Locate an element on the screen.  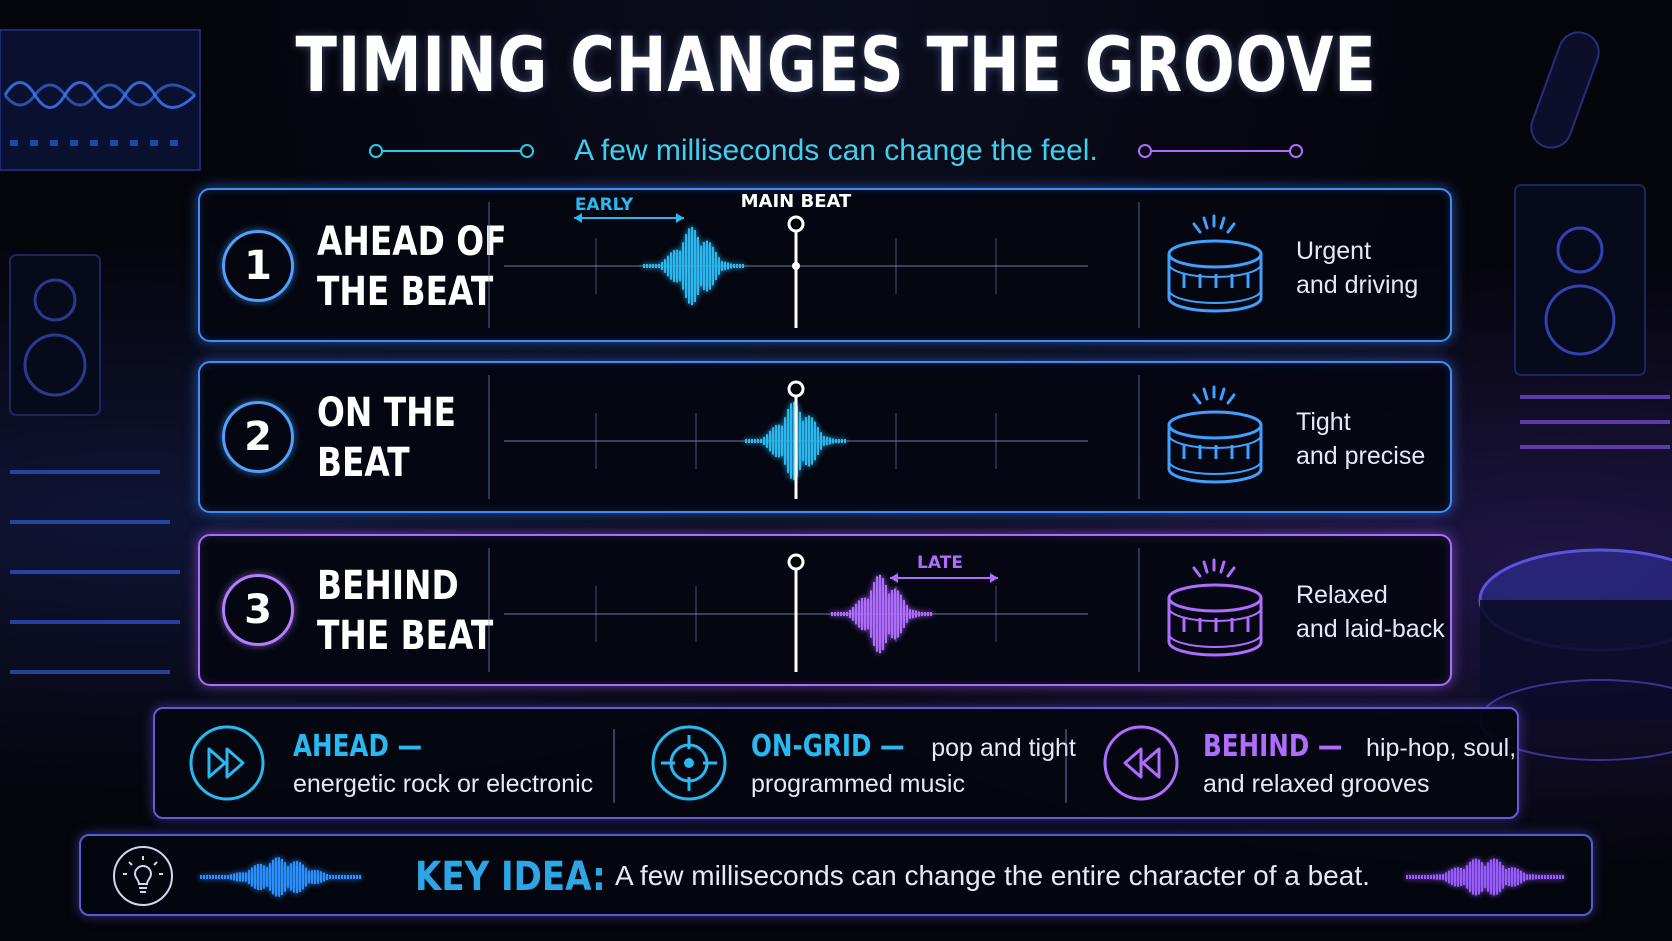
legend-ahead: AHEAD — energetic rock or electronic is located at coordinates (443, 763).